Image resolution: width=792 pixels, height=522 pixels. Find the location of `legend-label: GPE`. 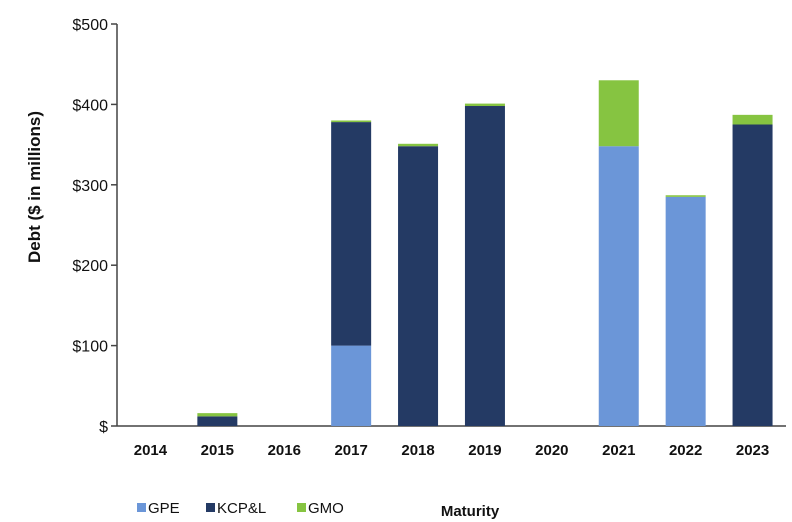

legend-label: GPE is located at coordinates (164, 508).